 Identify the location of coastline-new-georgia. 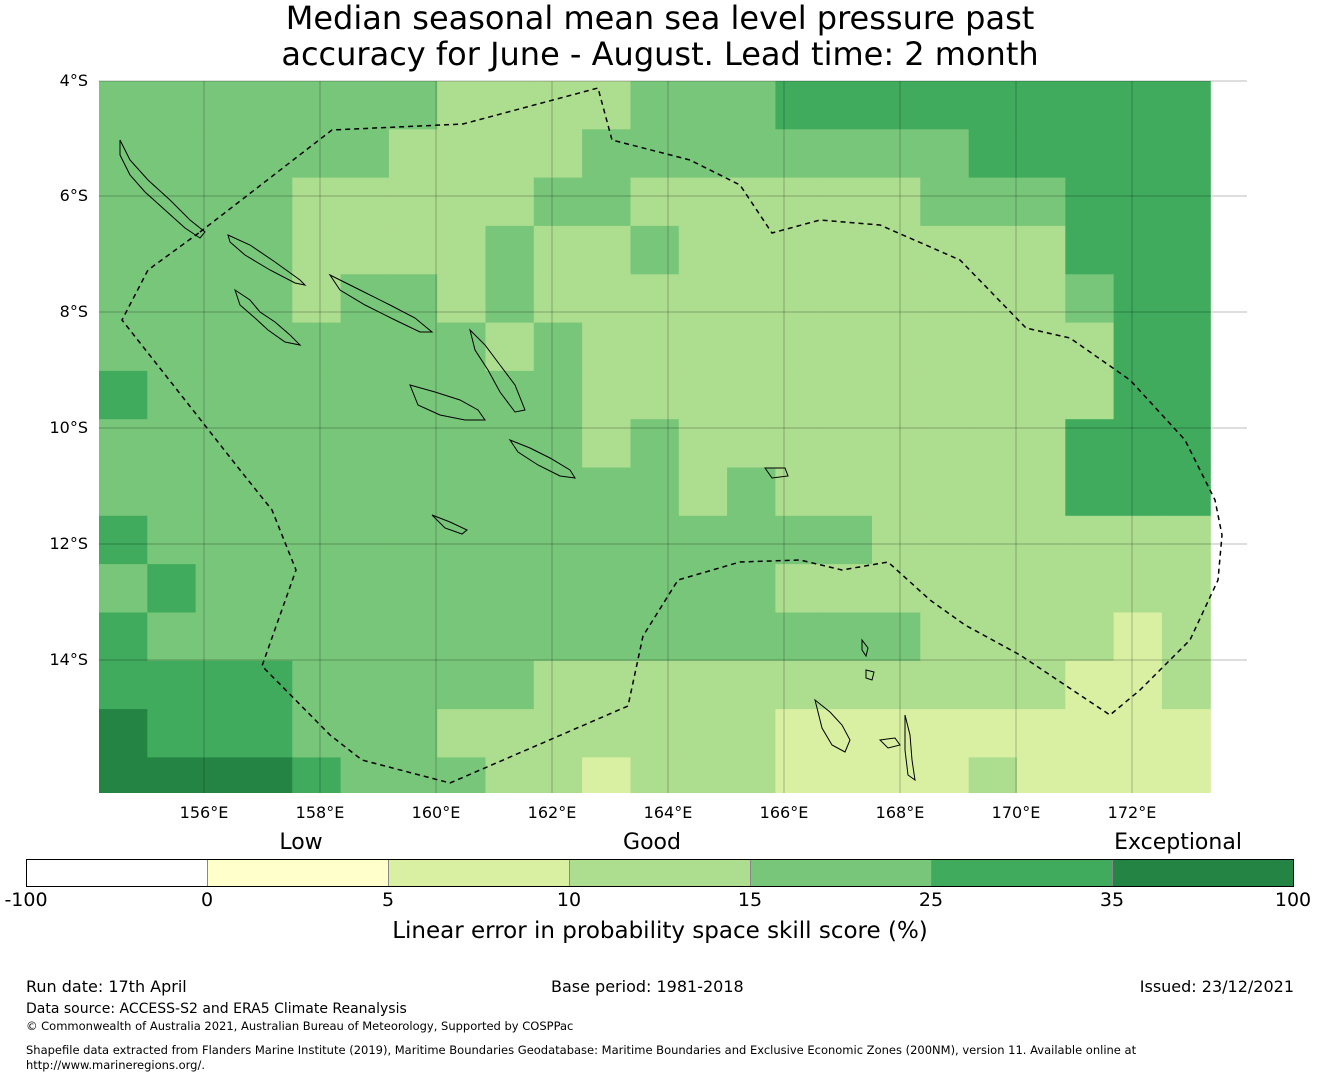
(268, 317).